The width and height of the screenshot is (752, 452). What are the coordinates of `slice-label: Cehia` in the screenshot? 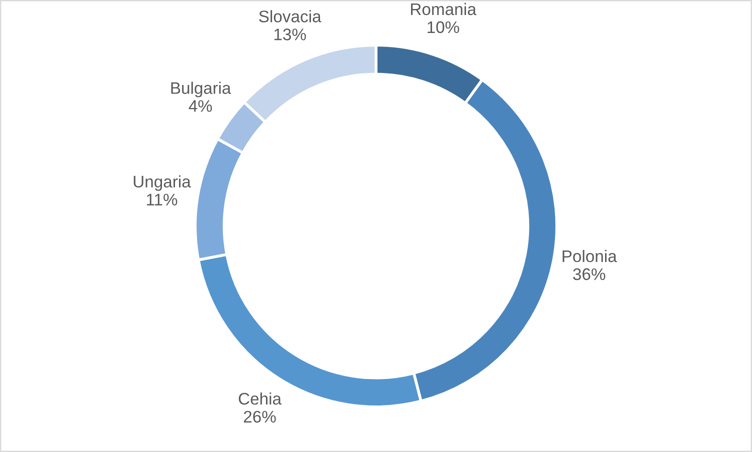 It's located at (260, 398).